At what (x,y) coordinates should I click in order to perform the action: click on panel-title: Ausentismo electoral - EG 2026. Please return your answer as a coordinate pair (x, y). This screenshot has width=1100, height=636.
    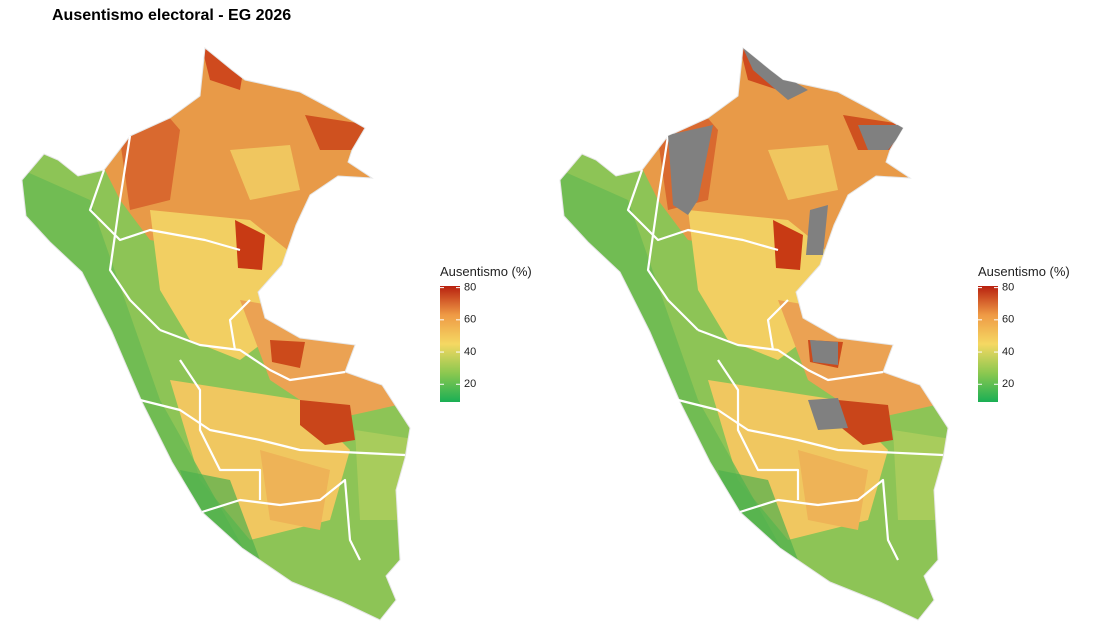
    Looking at the image, I should click on (171, 15).